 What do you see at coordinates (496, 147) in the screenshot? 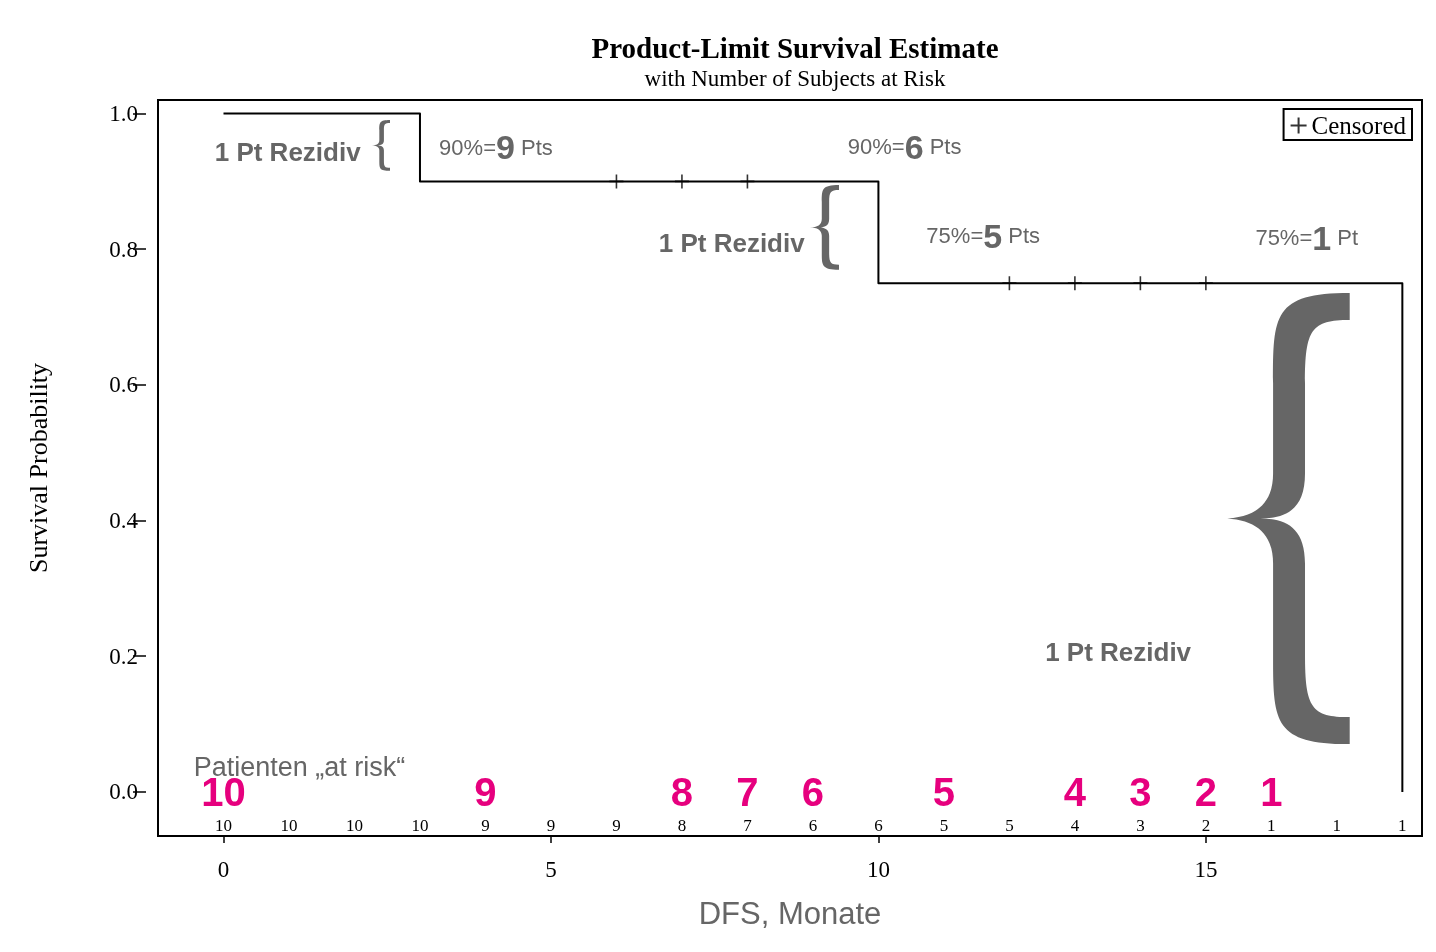
I see `annotation: 90%=9 Pts` at bounding box center [496, 147].